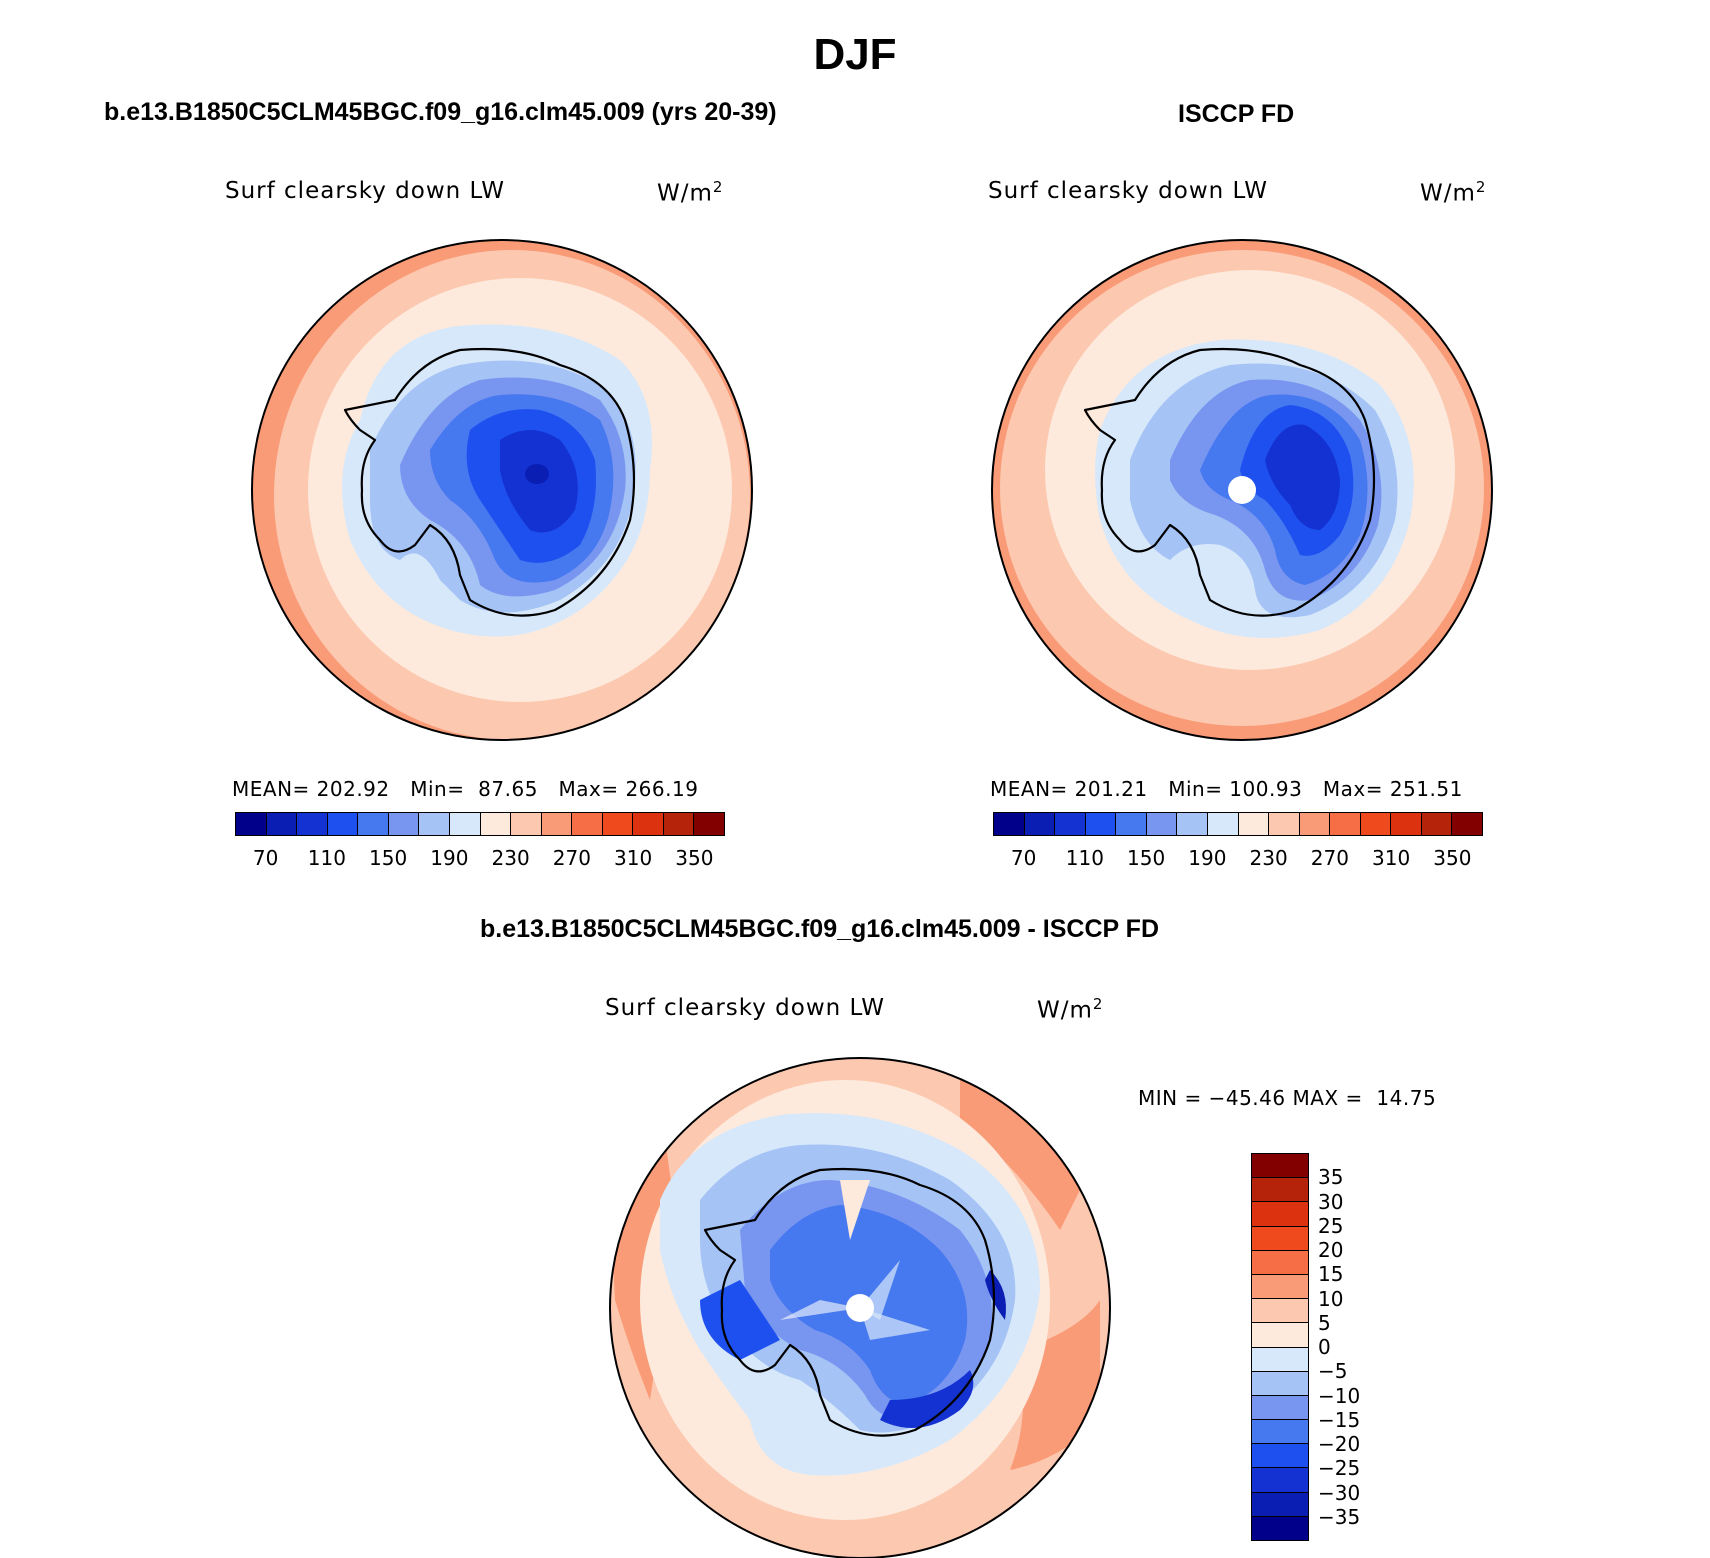 Image resolution: width=1710 pixels, height=1558 pixels. Describe the element at coordinates (1331, 1274) in the screenshot. I see `colorbar-tick-label: 15` at that location.